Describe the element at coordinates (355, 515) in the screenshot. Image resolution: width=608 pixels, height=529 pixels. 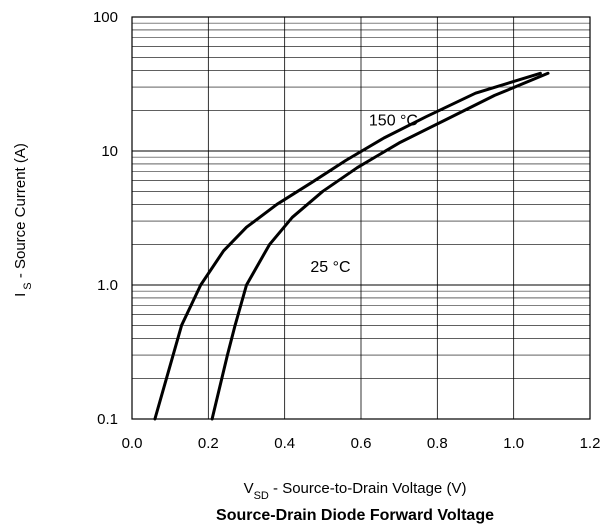
I see `chart-title: Source-Drain Diode Forward Voltage` at that location.